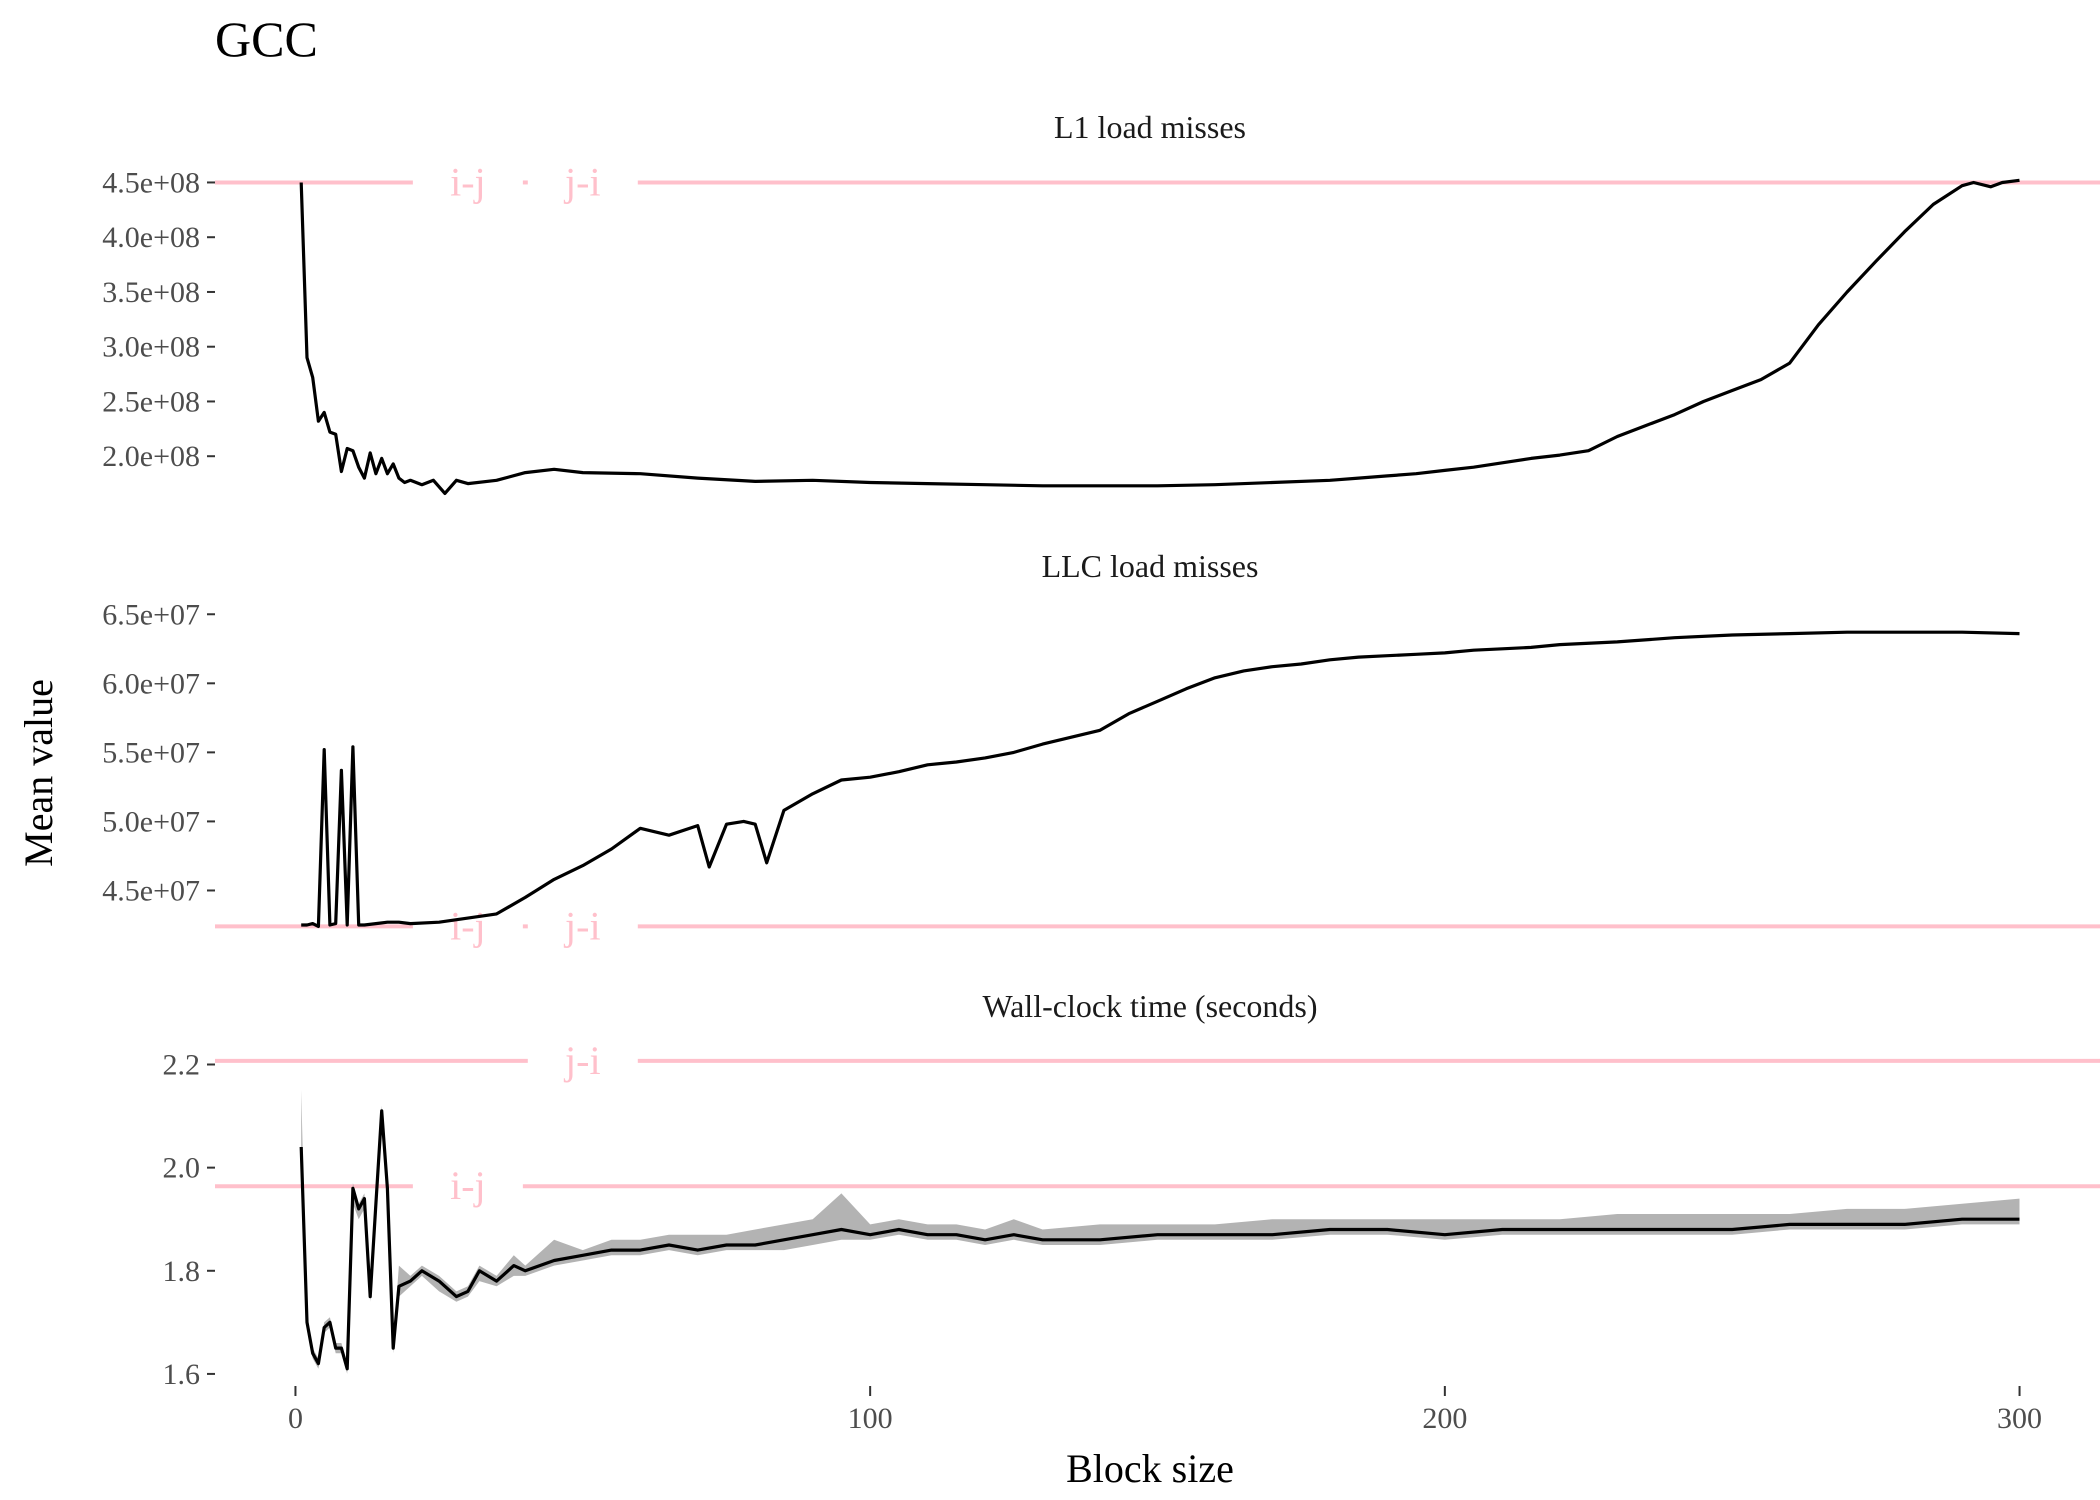 Image resolution: width=2100 pixels, height=1500 pixels. I want to click on y-tick-label-llc: 6.0e+07, so click(151, 683).